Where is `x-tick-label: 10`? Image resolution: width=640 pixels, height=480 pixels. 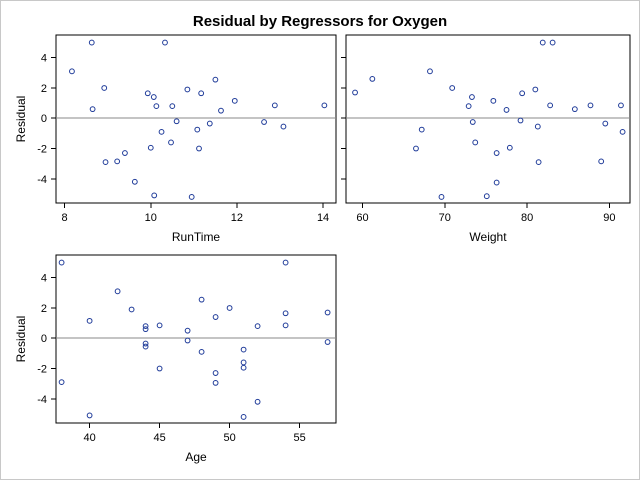 x-tick-label: 10 is located at coordinates (151, 218).